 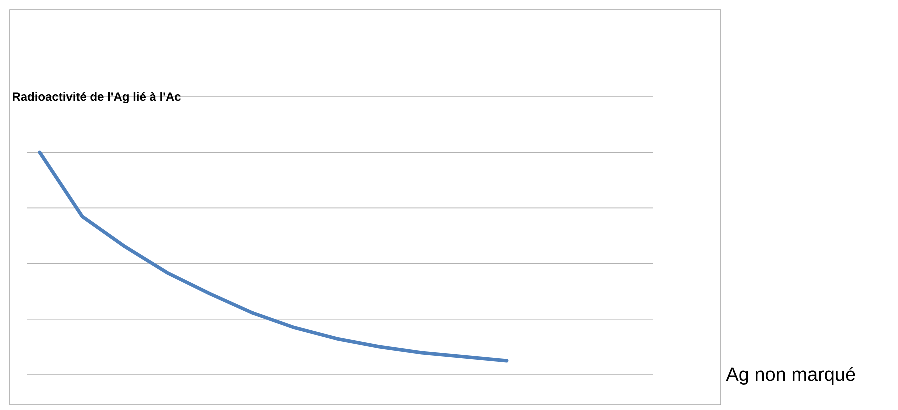 I want to click on text: Ag non marqué, so click(x=791, y=376).